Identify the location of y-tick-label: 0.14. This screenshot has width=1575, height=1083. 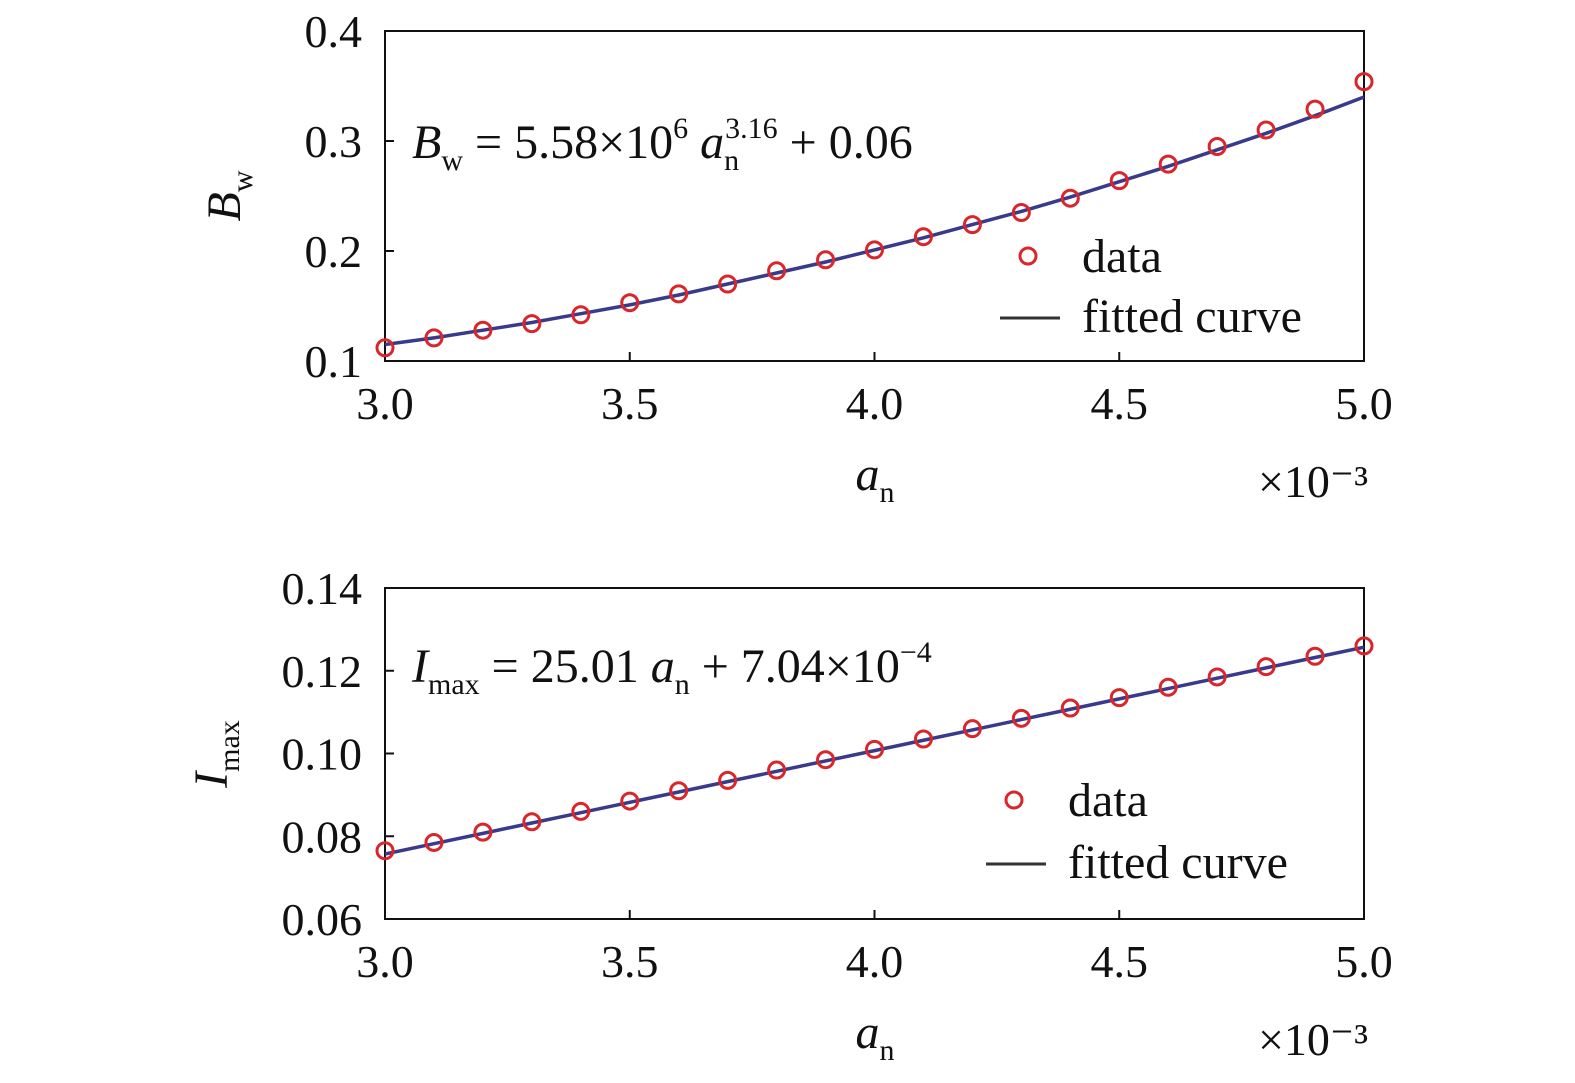
(322, 588).